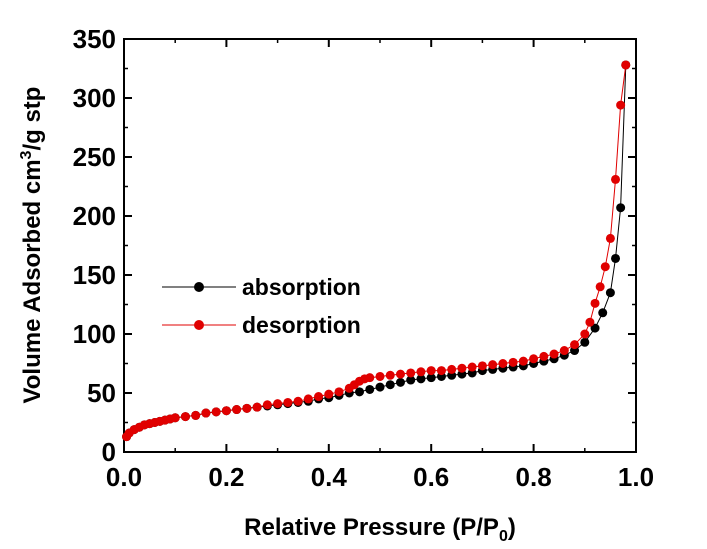 The image size is (707, 549). I want to click on x-axis-title: Relative Pressure (P/P0), so click(380, 529).